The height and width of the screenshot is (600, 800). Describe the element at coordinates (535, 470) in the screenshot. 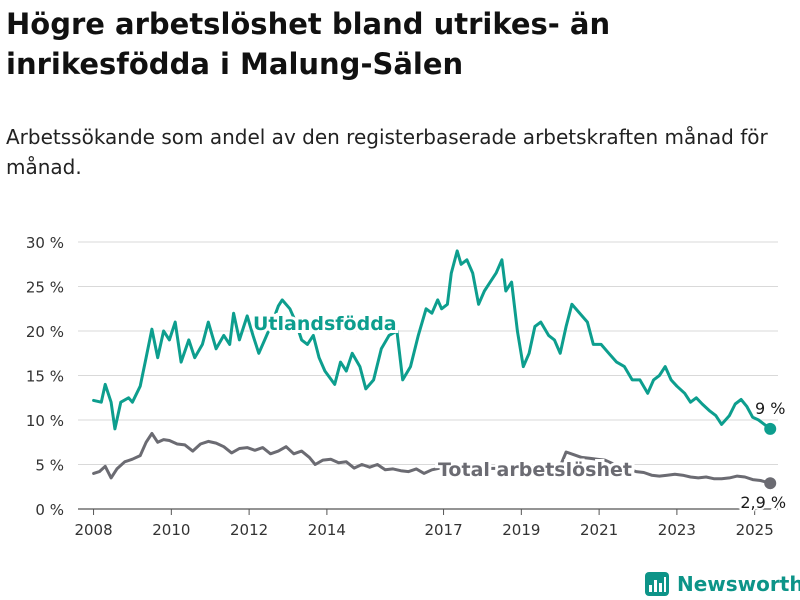

I see `series-name-label: Total arbetslöshet` at that location.